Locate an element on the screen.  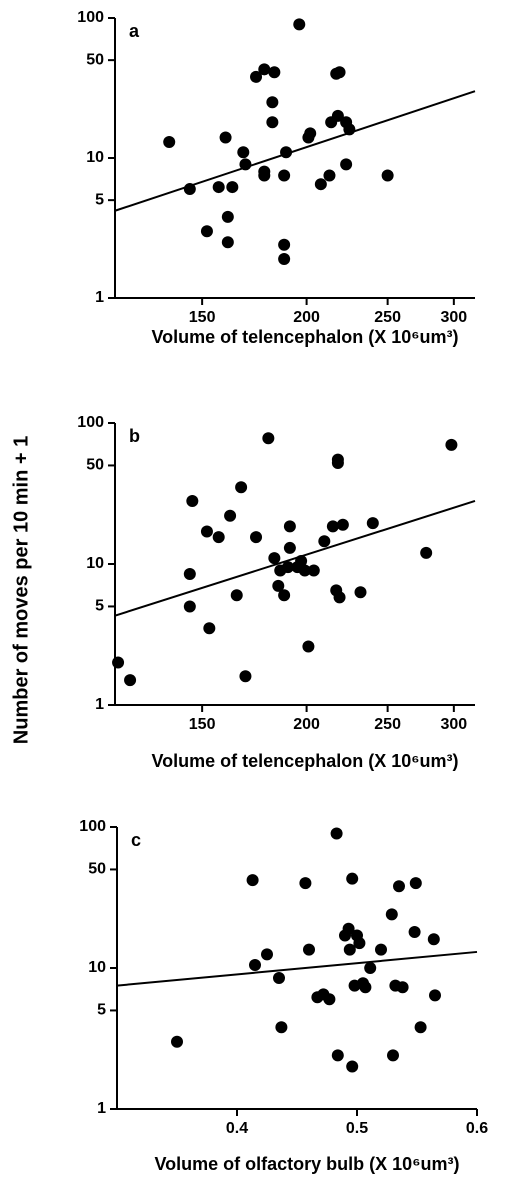
panel-letter: a is located at coordinates (134, 31).